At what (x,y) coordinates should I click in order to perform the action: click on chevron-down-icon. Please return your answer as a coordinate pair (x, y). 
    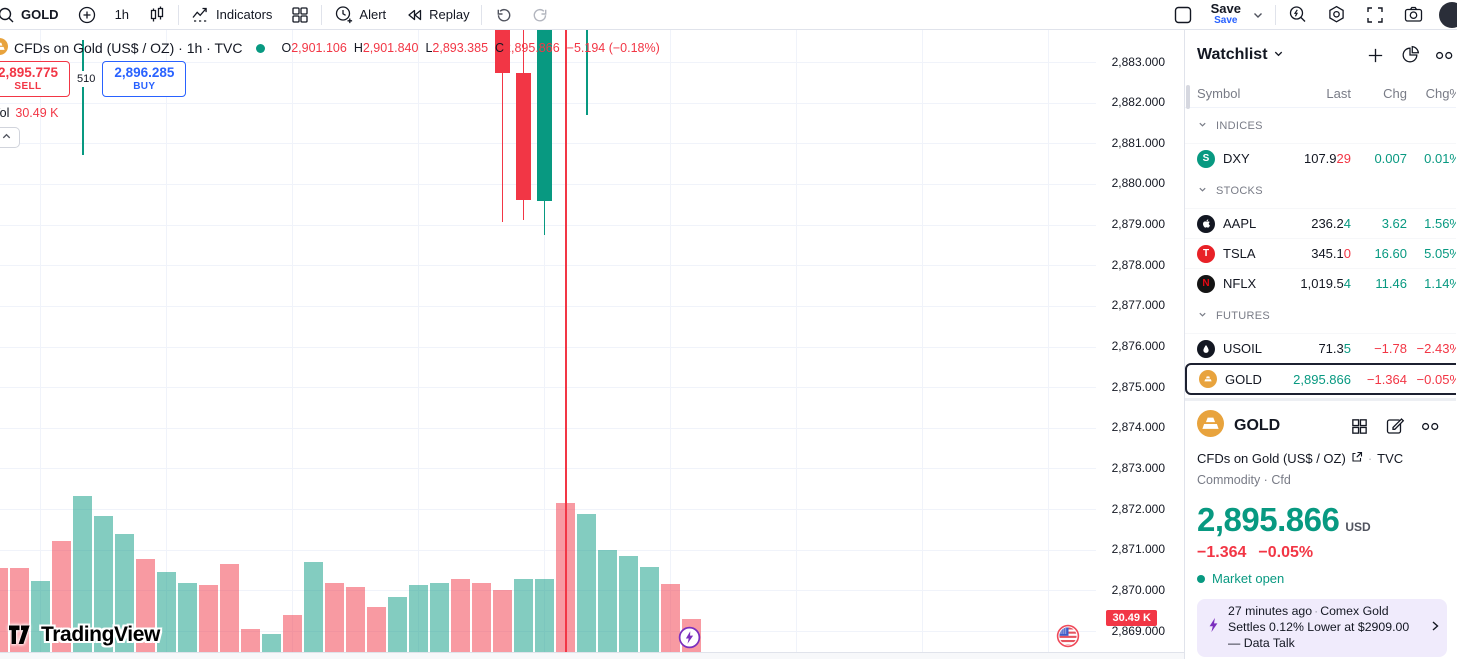
    Looking at the image, I should click on (1258, 15).